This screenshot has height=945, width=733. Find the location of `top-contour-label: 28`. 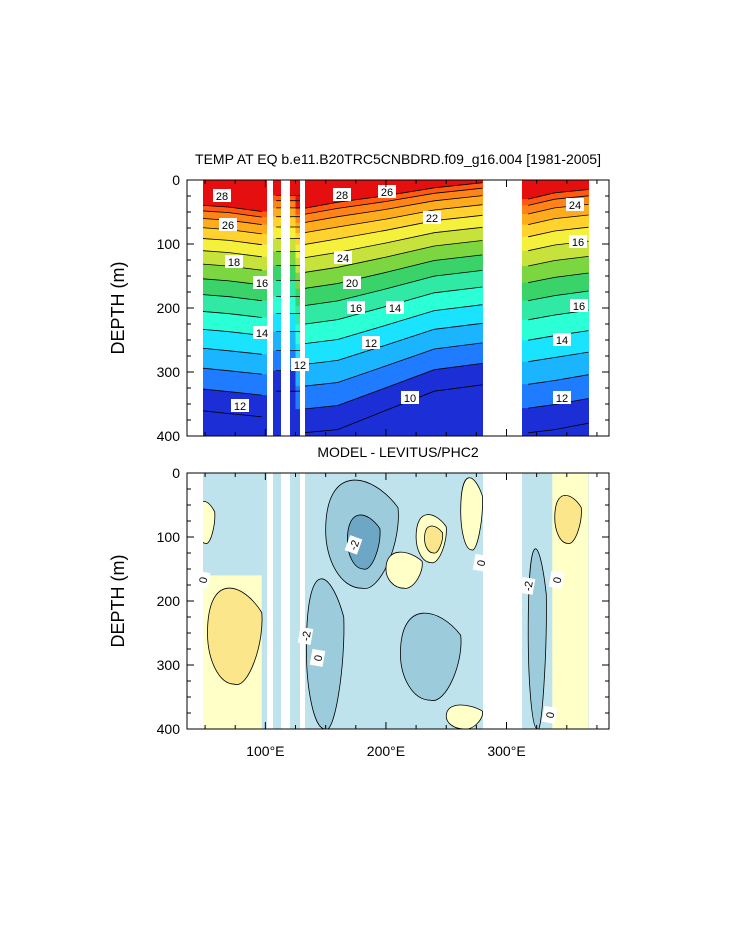

top-contour-label: 28 is located at coordinates (342, 195).